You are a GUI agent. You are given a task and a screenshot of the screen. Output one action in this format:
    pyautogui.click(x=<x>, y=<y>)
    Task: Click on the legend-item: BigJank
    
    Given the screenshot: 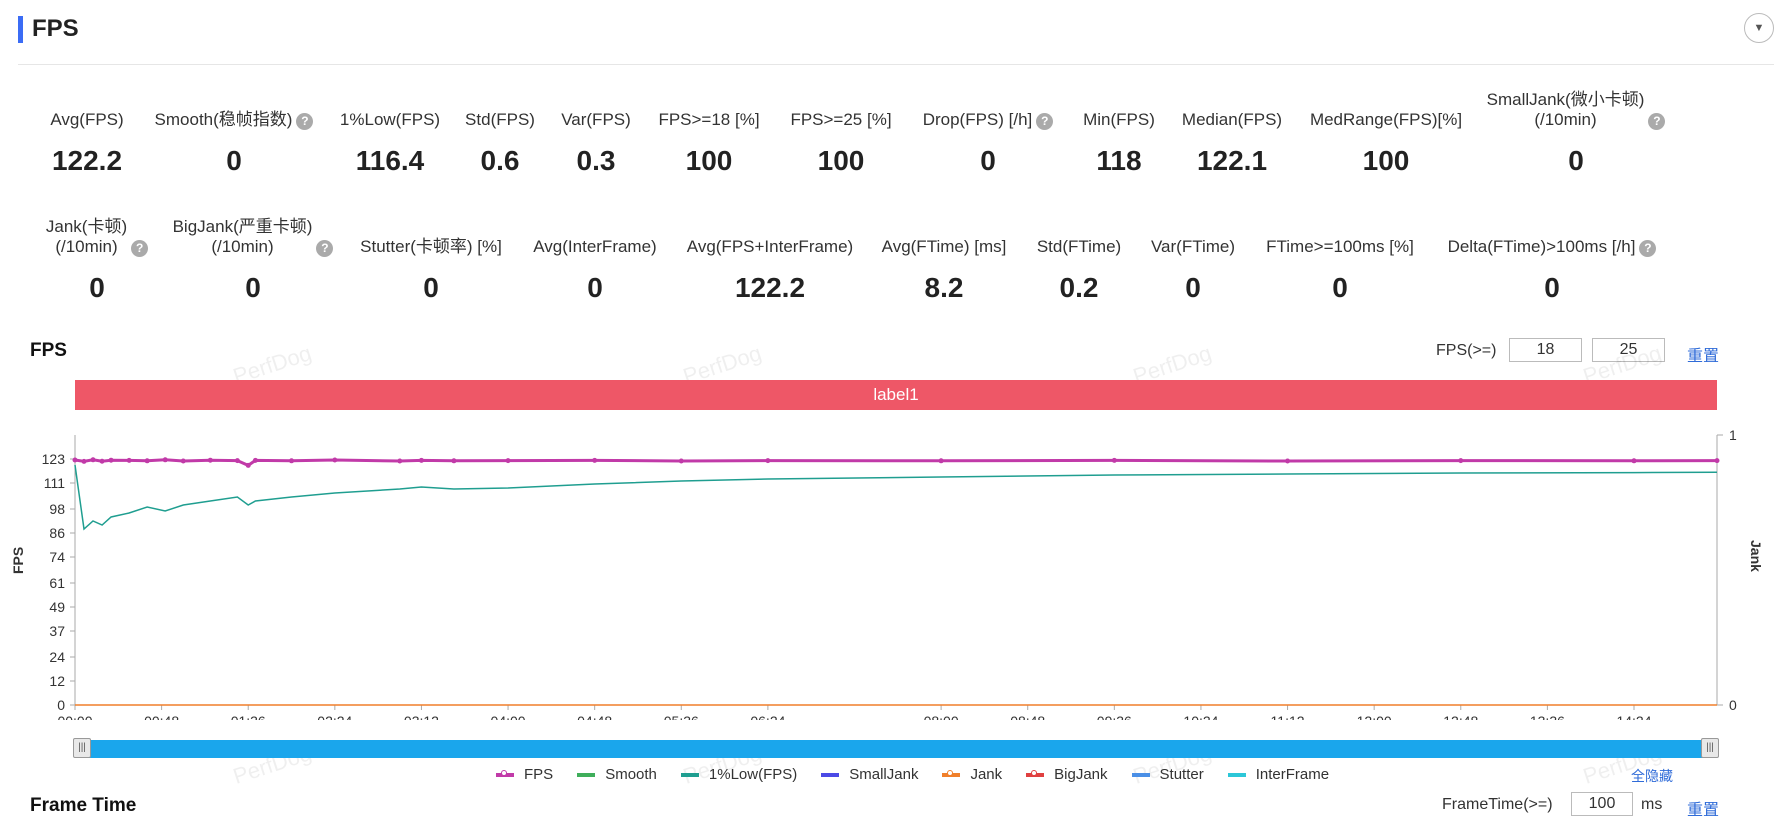 What is the action you would take?
    pyautogui.click(x=1067, y=774)
    